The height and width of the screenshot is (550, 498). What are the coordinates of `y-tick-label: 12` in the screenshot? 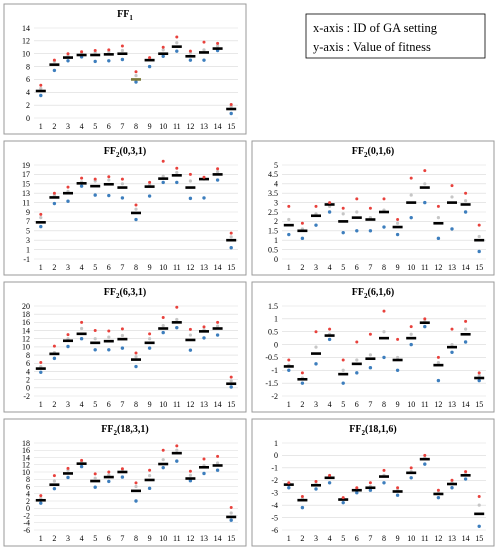 It's located at (26, 41).